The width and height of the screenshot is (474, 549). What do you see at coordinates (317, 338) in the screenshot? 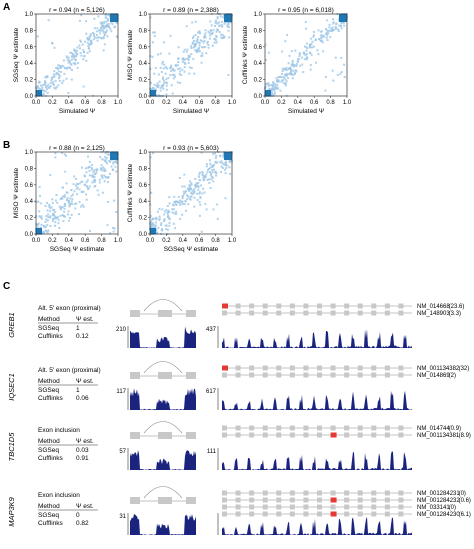
I see `coverage-track-right` at bounding box center [317, 338].